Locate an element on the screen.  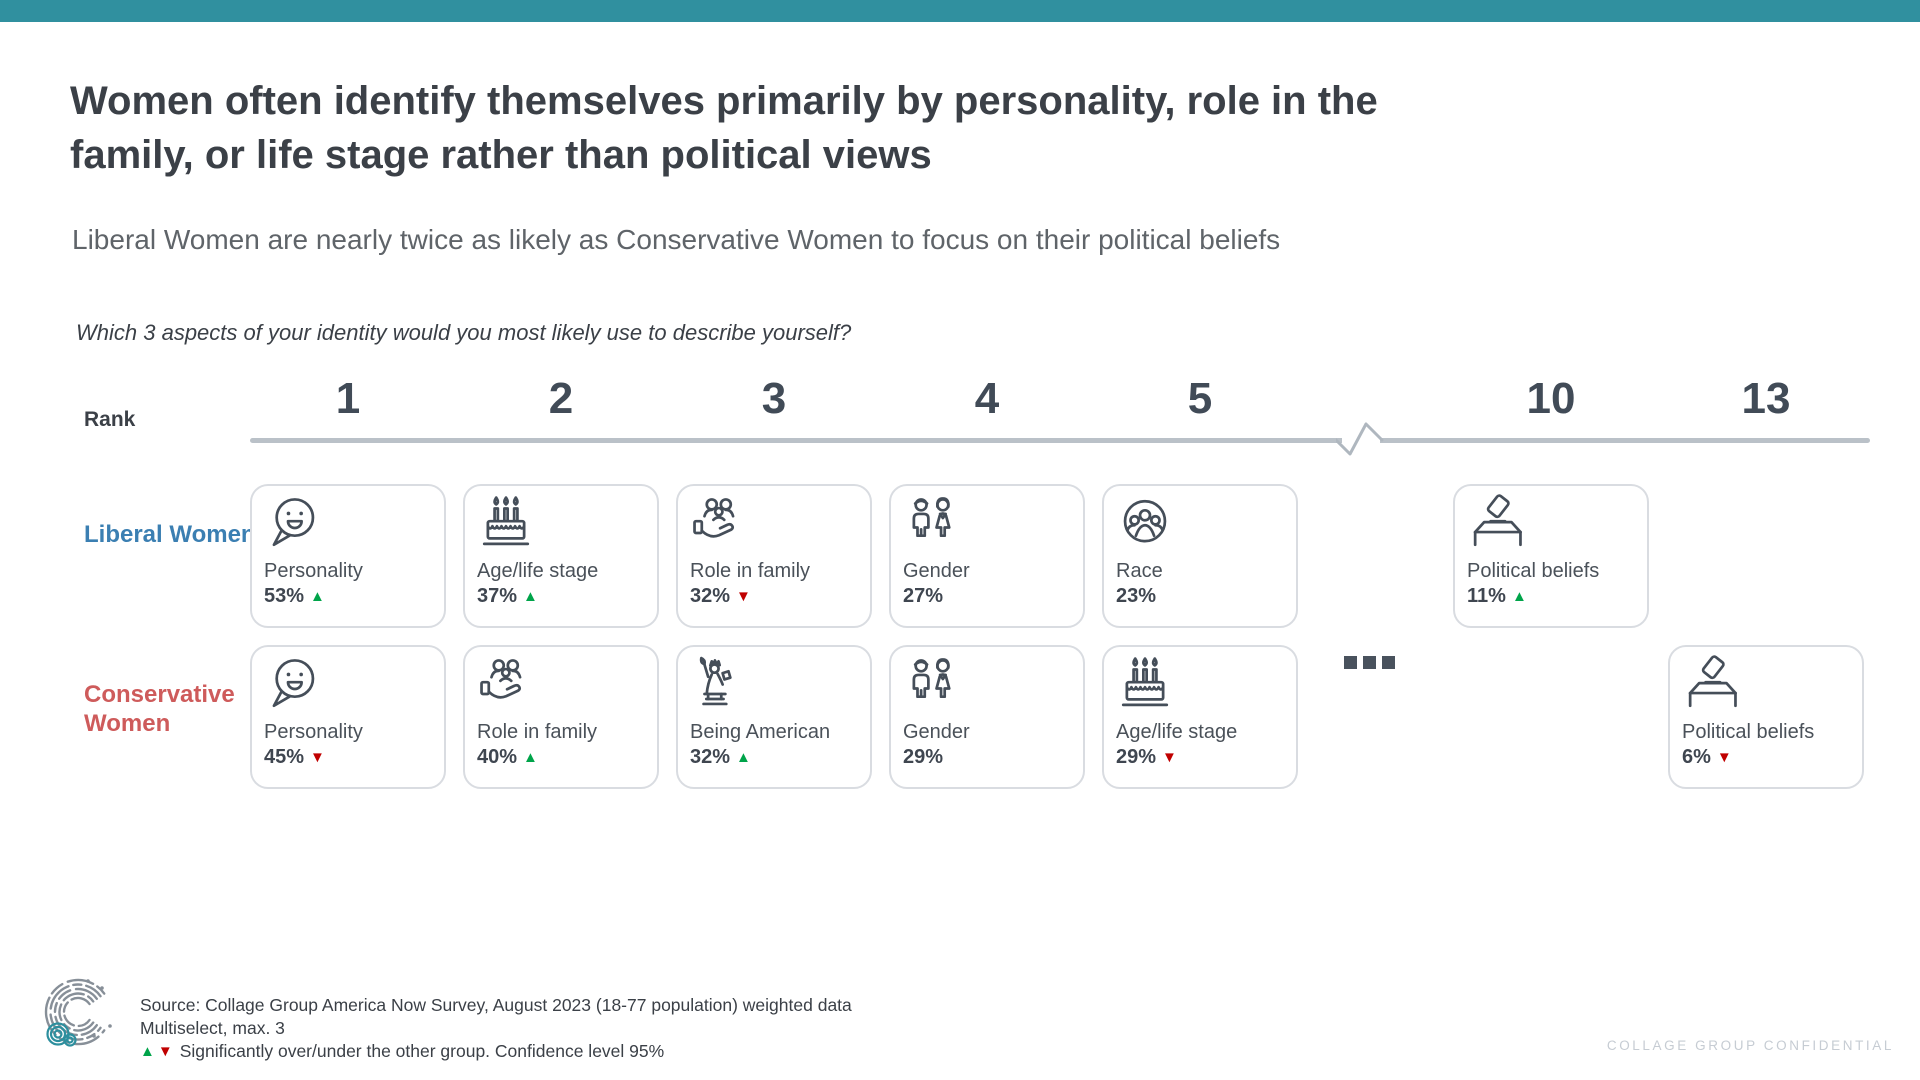
aspect-card-personality: Personality 45% ▼ is located at coordinates (348, 717).